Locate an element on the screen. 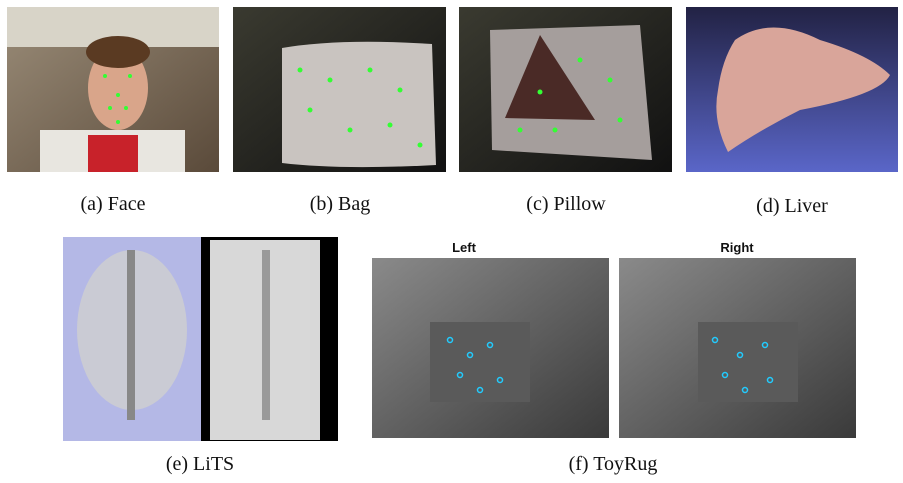 This screenshot has width=903, height=483. bag-image is located at coordinates (339, 89).